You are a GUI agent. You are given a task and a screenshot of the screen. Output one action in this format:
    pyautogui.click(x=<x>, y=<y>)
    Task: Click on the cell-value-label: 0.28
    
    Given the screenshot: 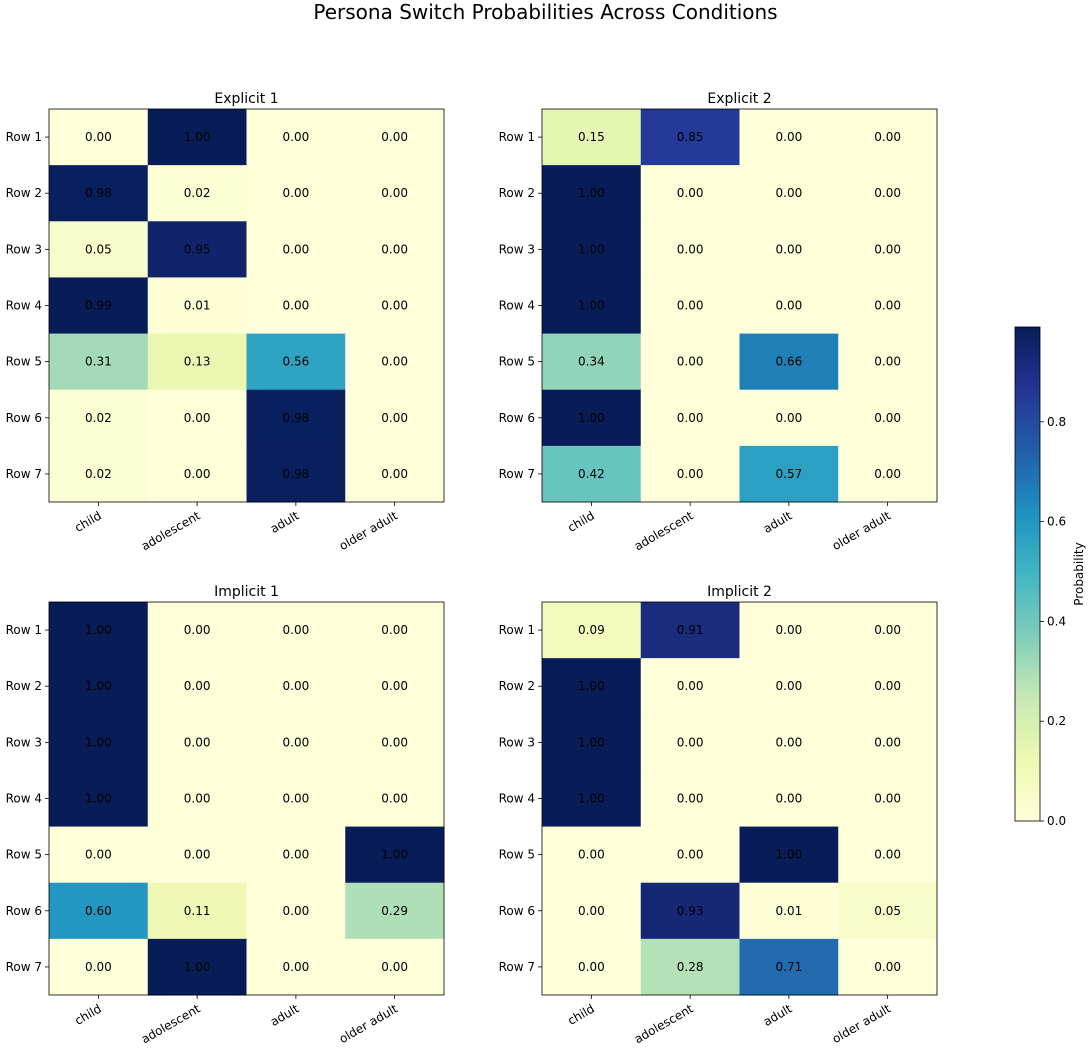 What is the action you would take?
    pyautogui.click(x=690, y=967)
    